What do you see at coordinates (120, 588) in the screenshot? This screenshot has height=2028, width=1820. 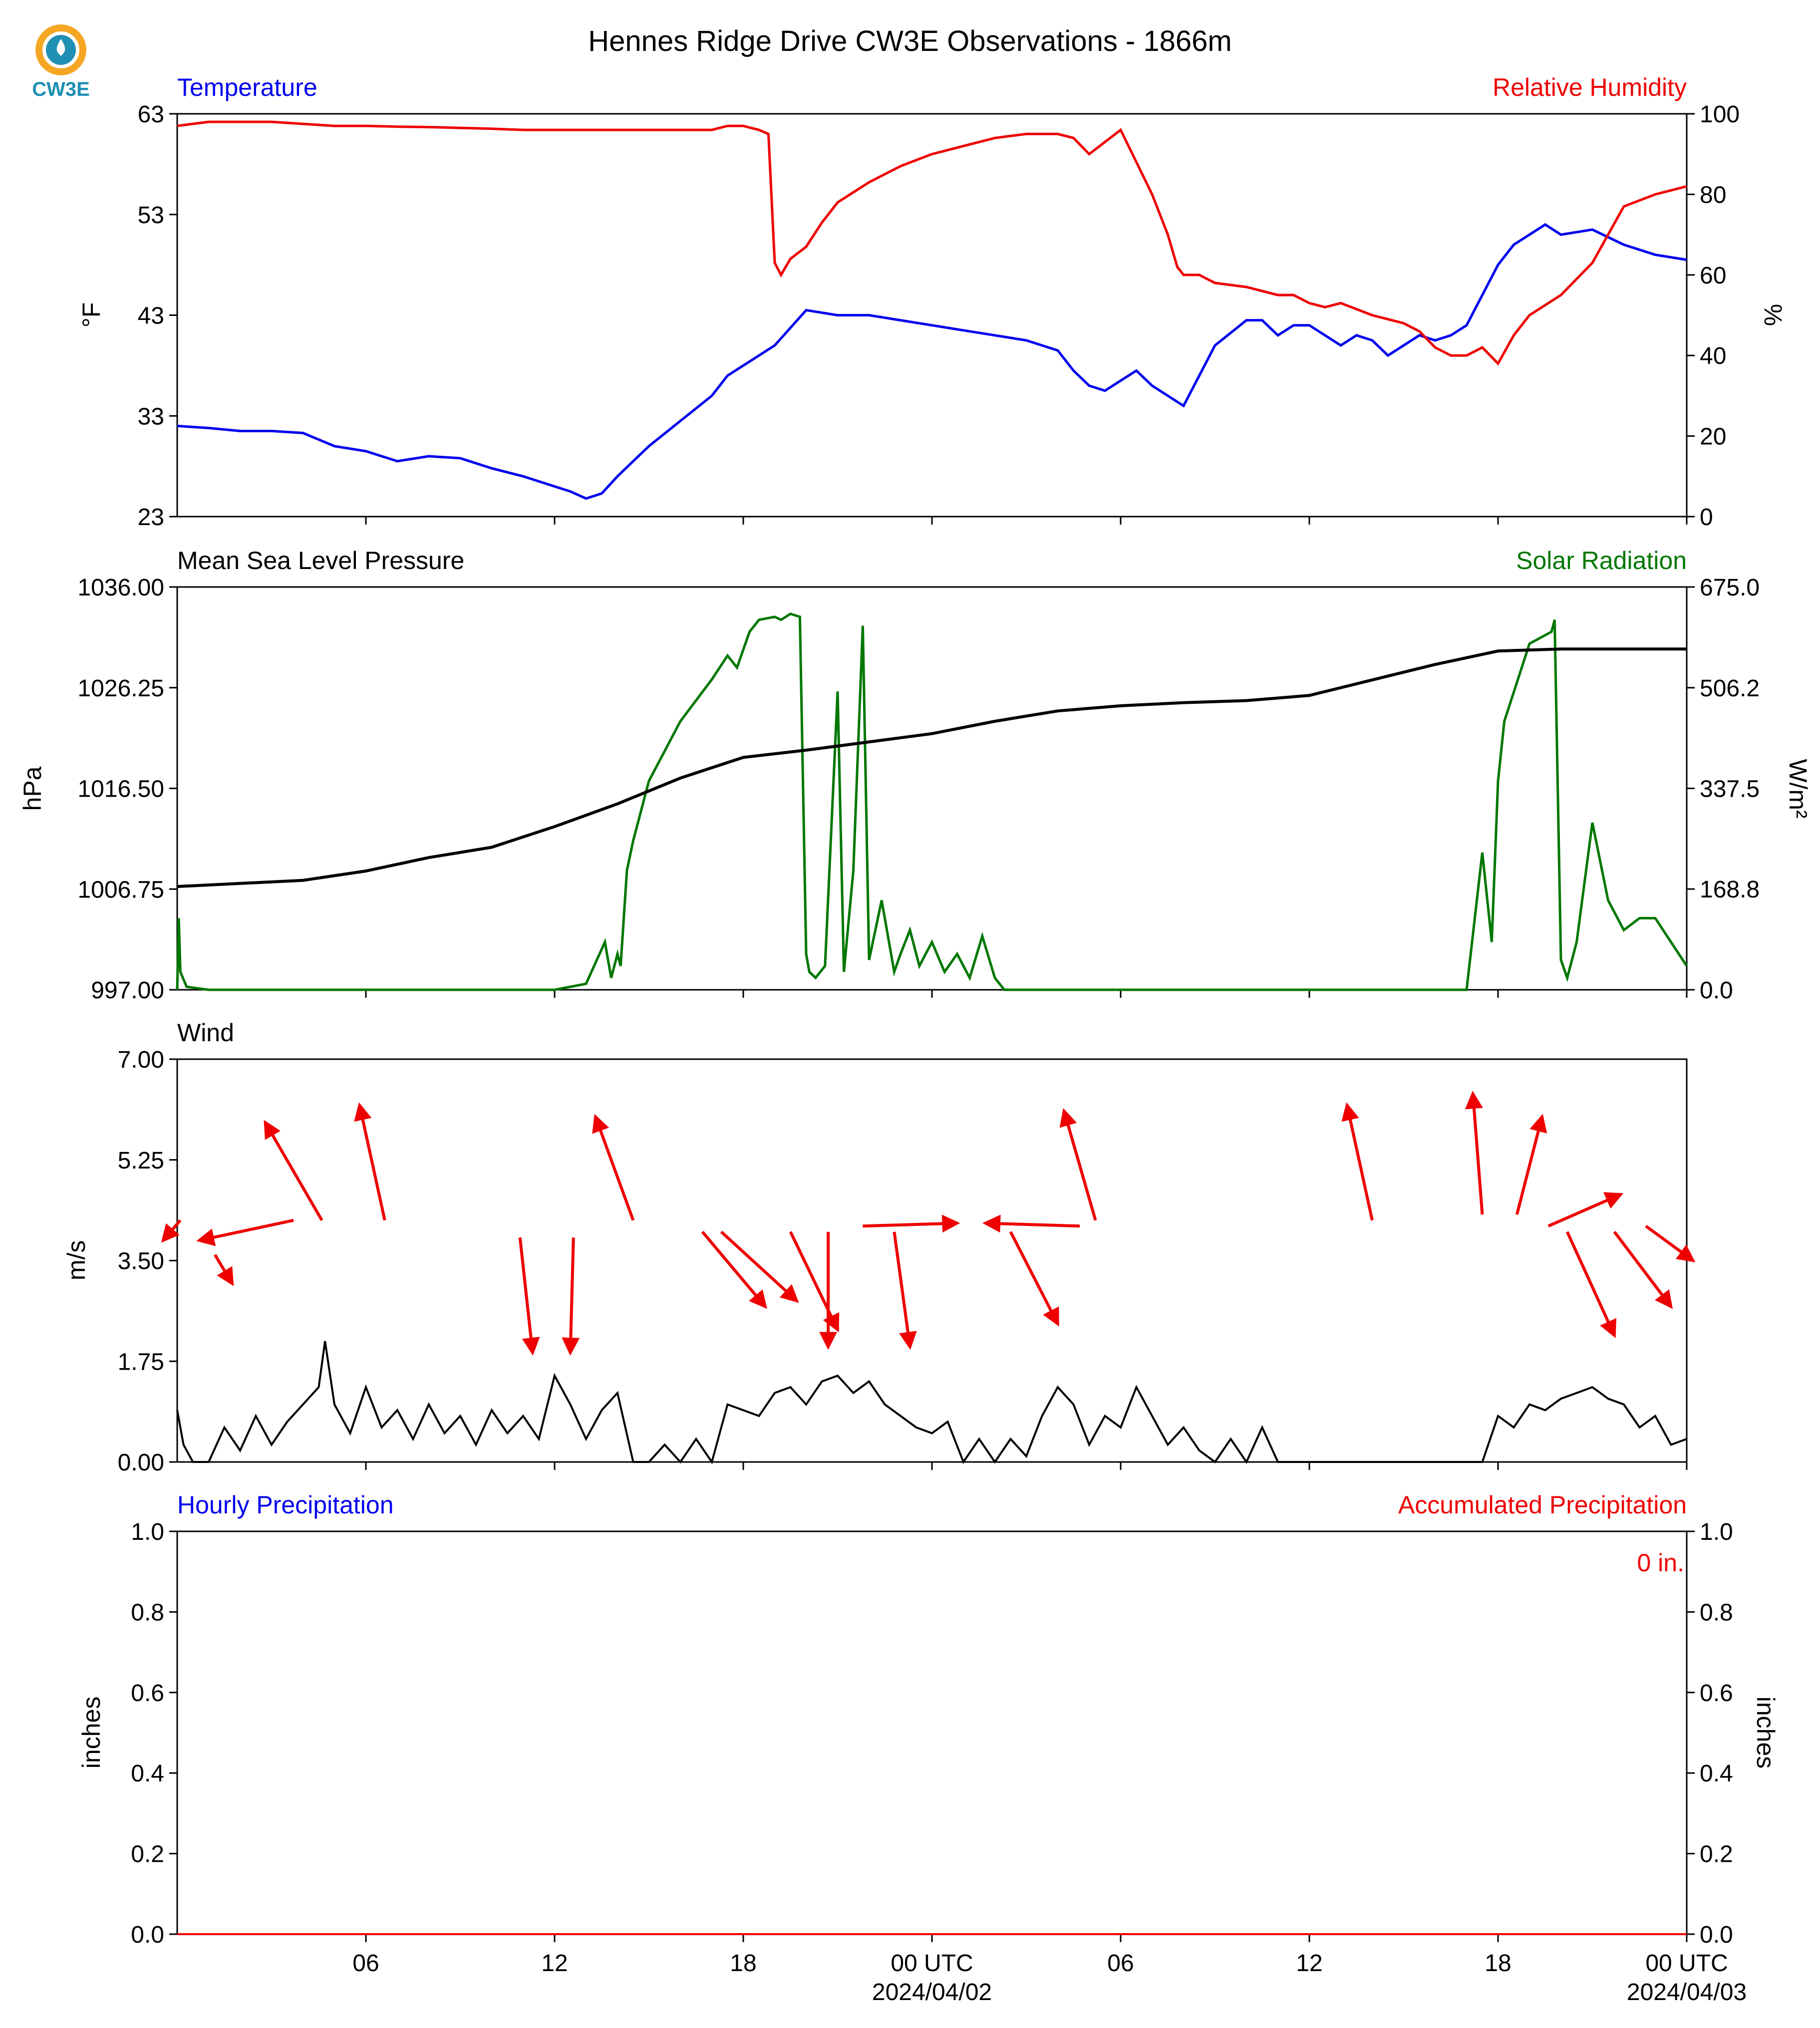 I see `y-tick-label: 1036.00` at bounding box center [120, 588].